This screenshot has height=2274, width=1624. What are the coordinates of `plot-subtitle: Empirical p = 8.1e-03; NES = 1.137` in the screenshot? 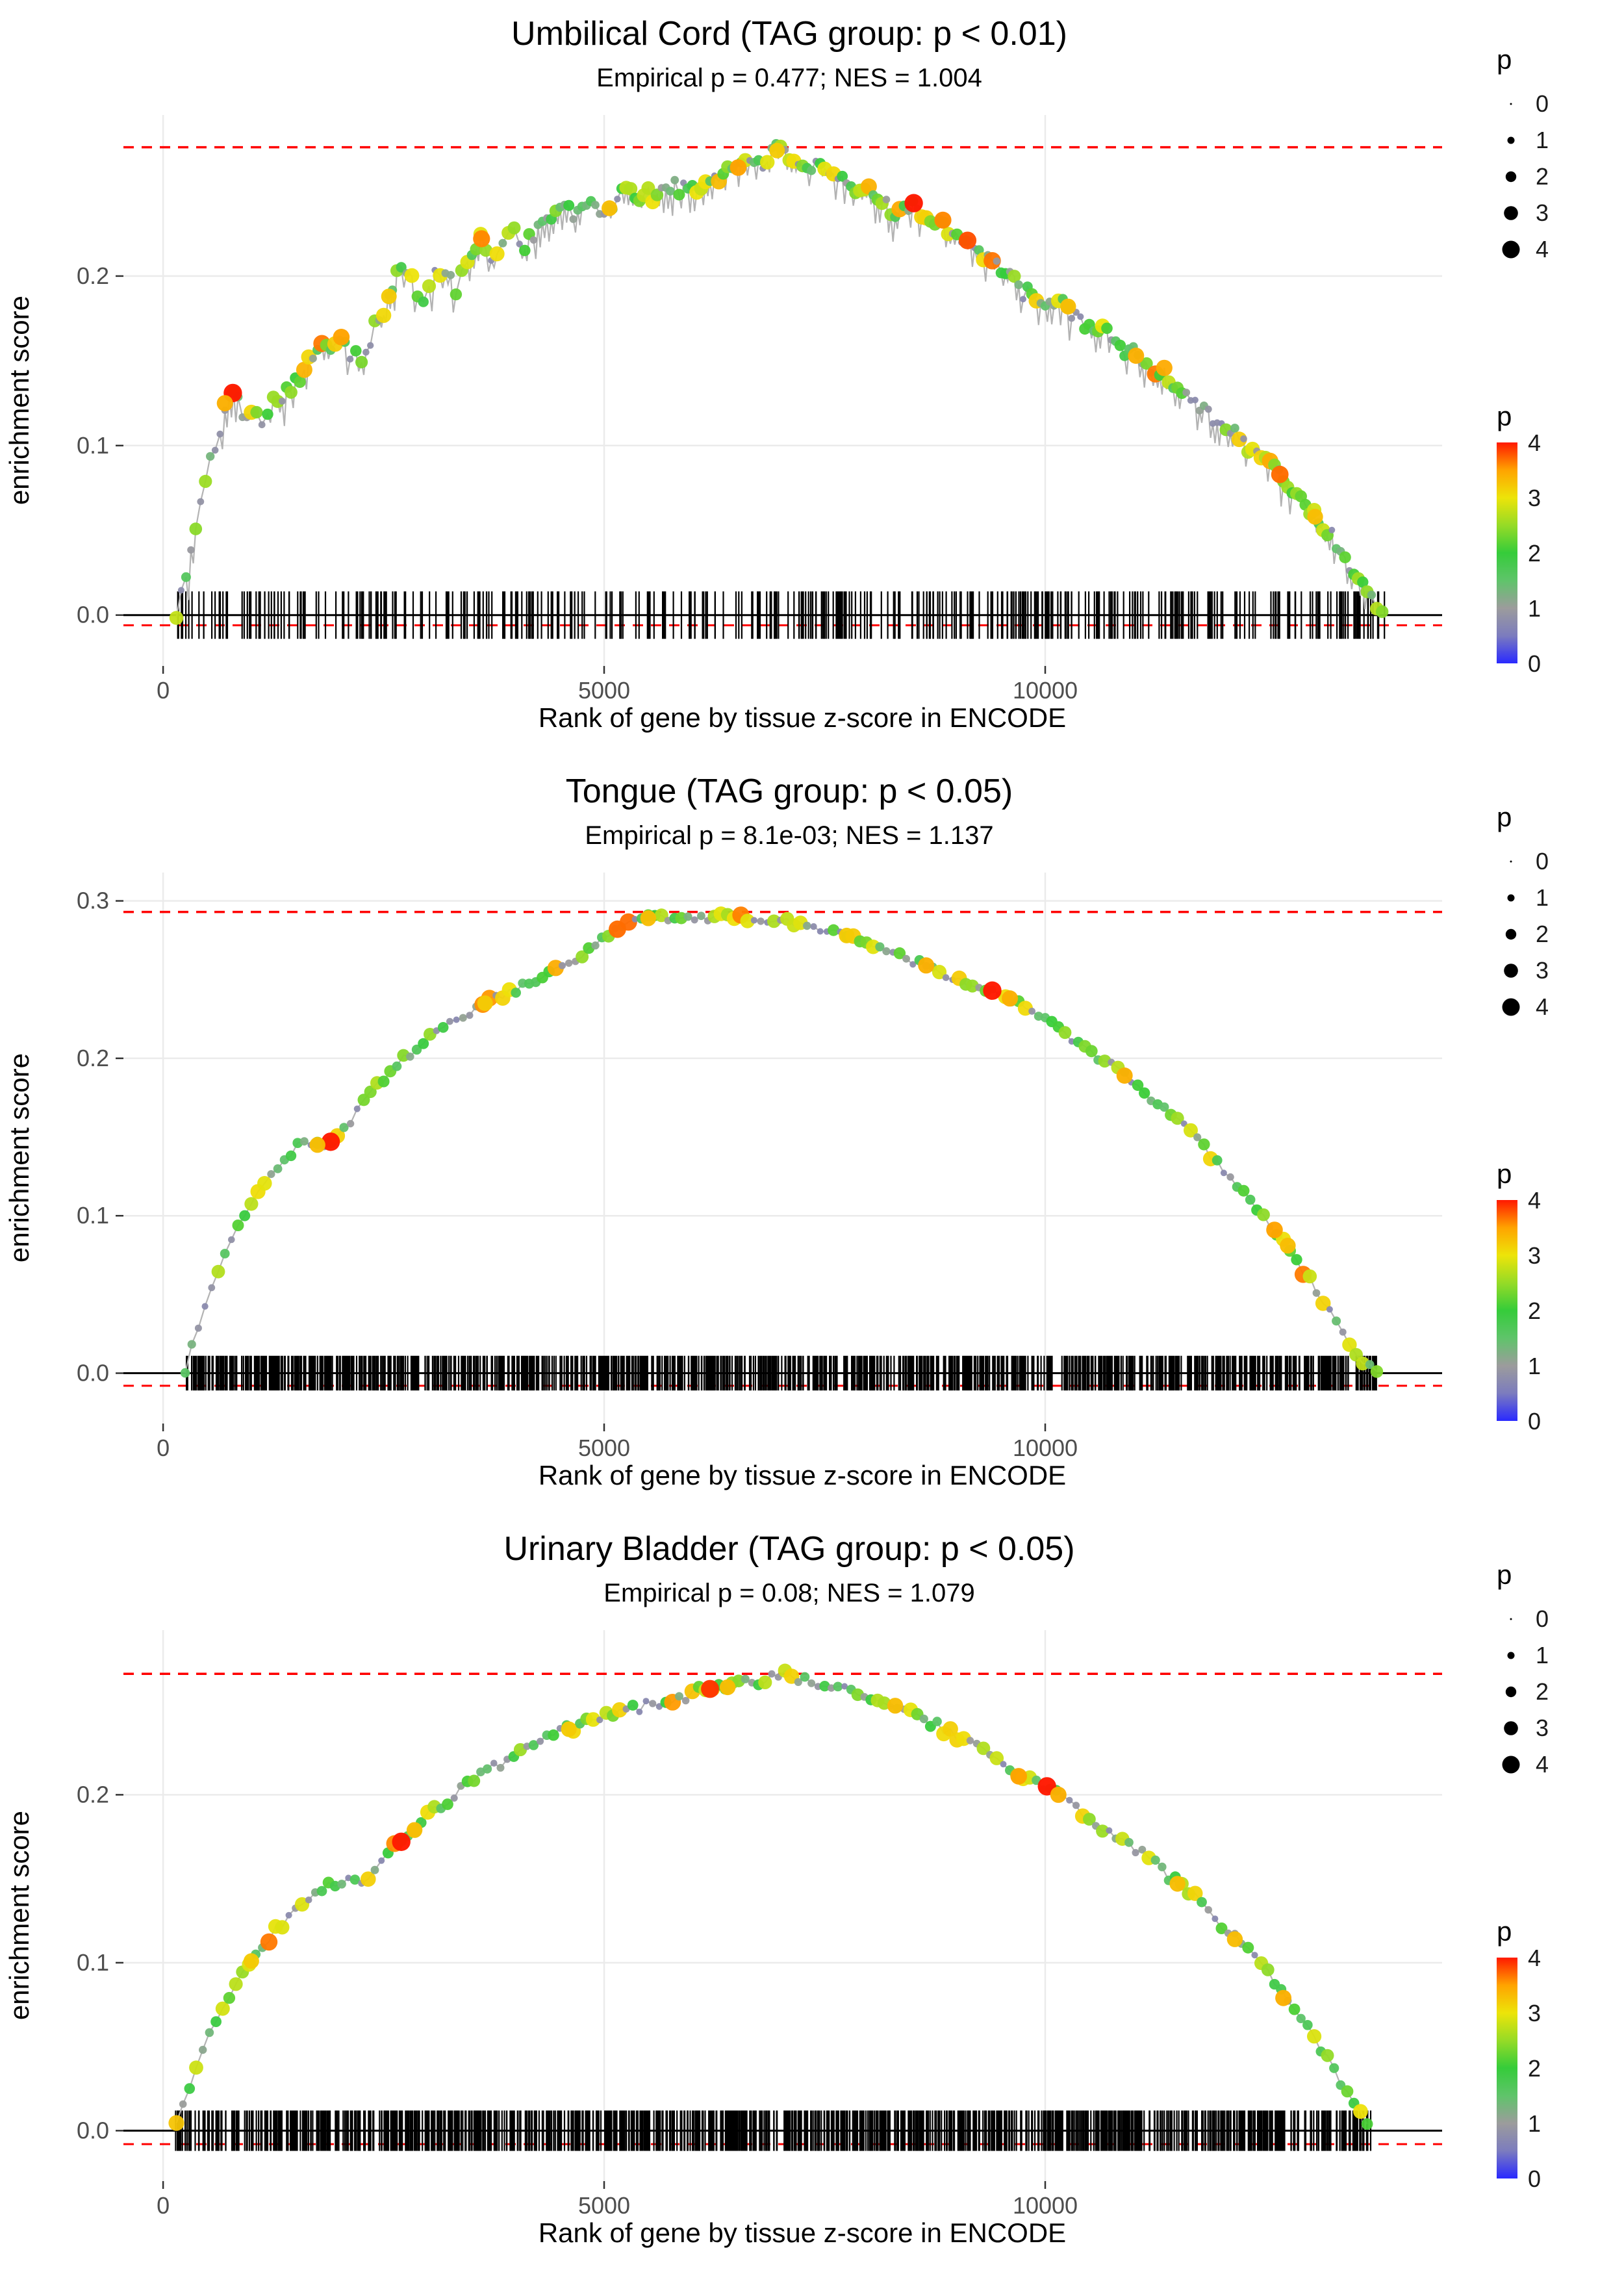 It's located at (789, 835).